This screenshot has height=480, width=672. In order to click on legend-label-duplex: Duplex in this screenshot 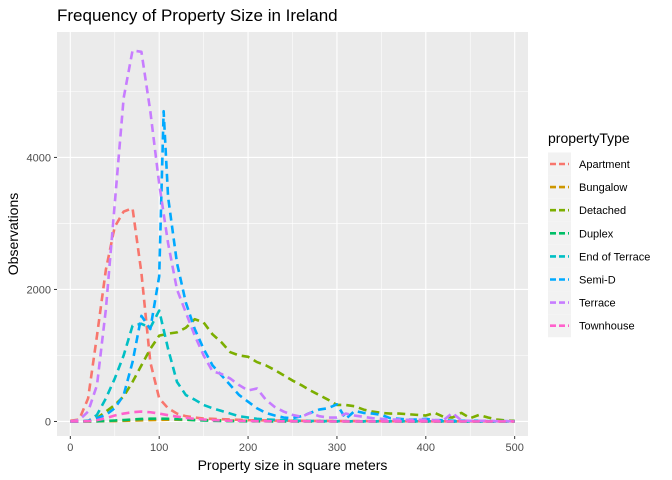, I will do `click(596, 234)`.